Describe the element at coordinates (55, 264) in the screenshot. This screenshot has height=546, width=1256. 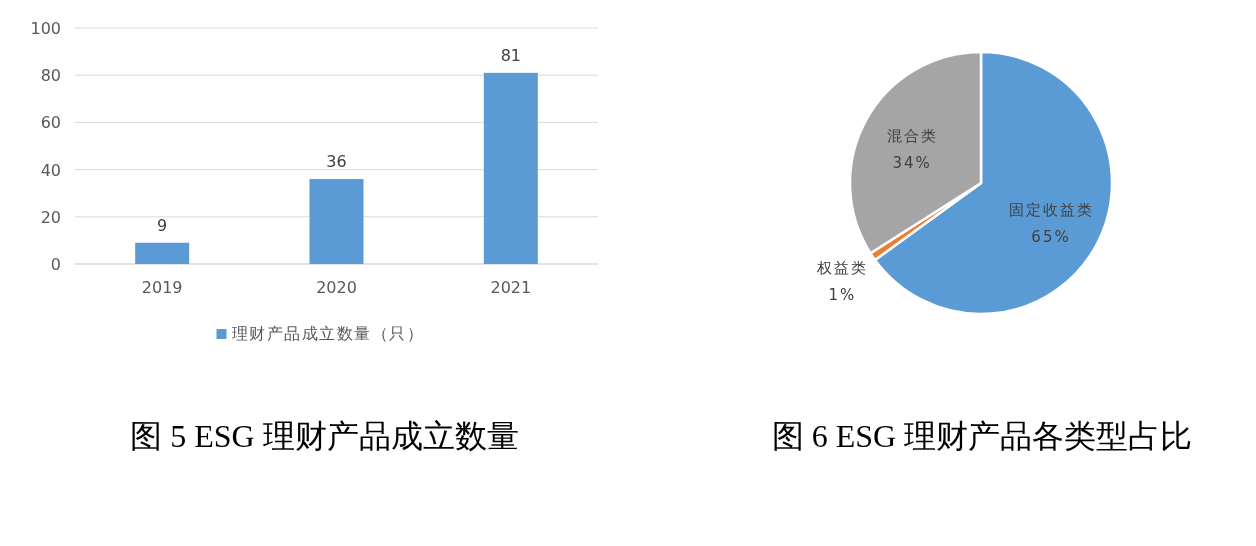
I see `y-tick-label: 0` at that location.